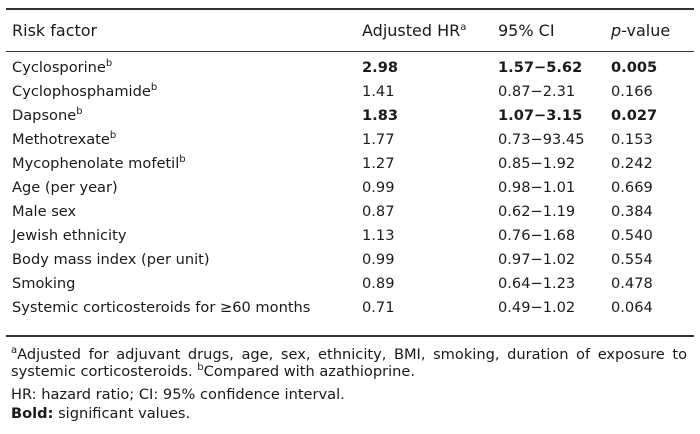 Image resolution: width=700 pixels, height=434 pixels. I want to click on ci-cell: 0.87−2.31, so click(537, 91).